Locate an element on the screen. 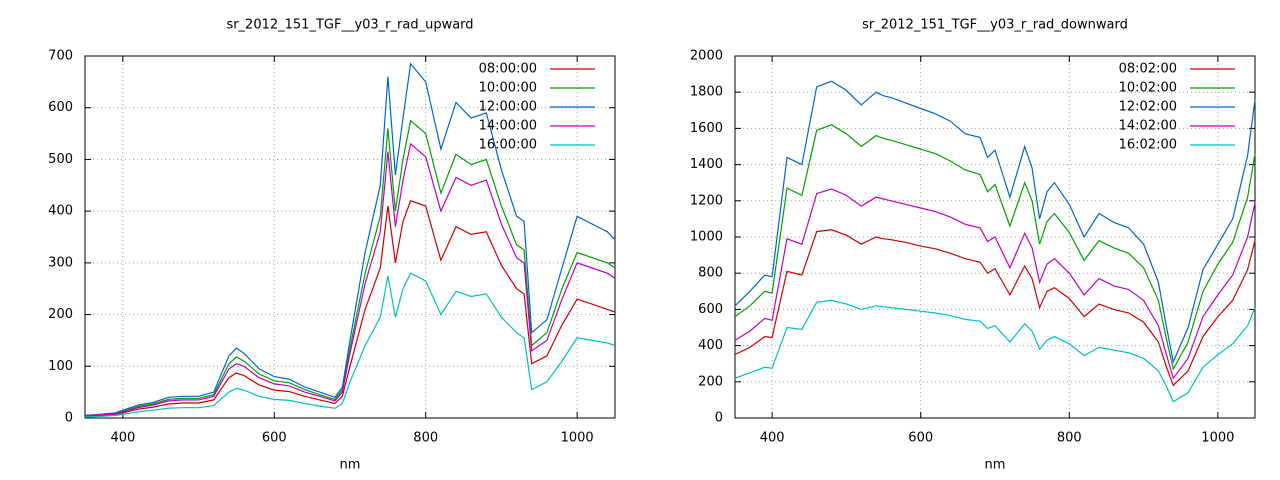 This screenshot has width=1280, height=480. y-tick-label: 1600 is located at coordinates (706, 128).